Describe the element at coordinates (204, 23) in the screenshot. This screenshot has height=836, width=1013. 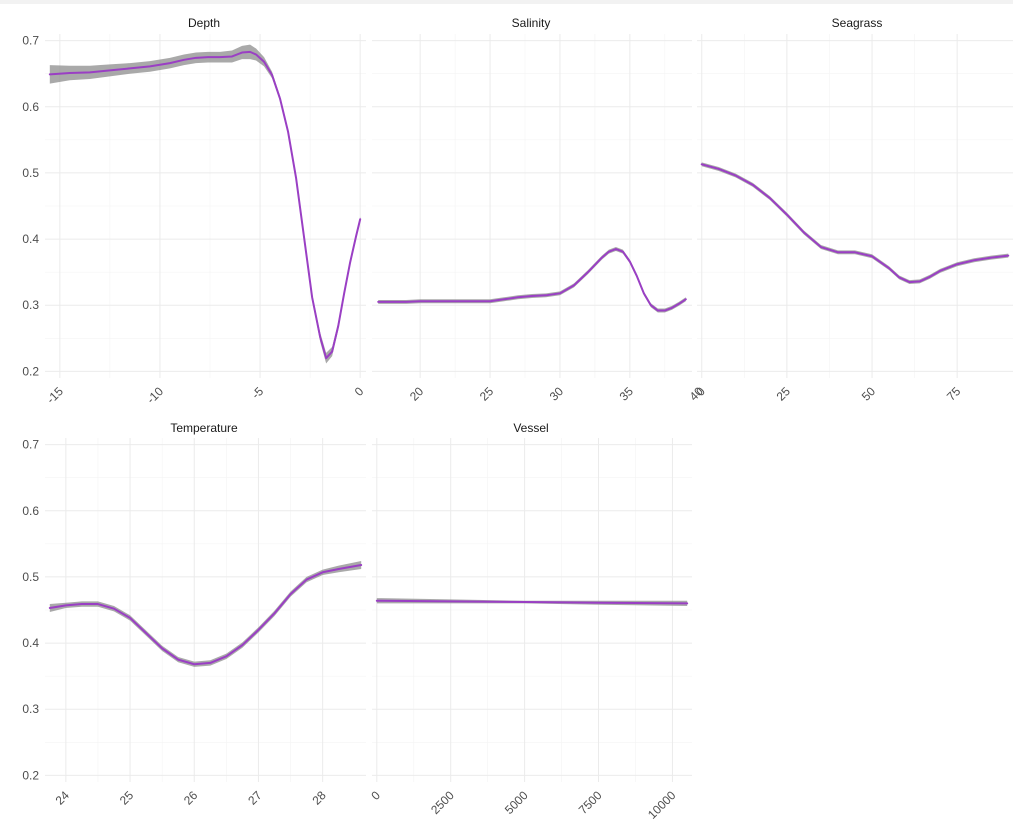
I see `panel-title: Depth` at that location.